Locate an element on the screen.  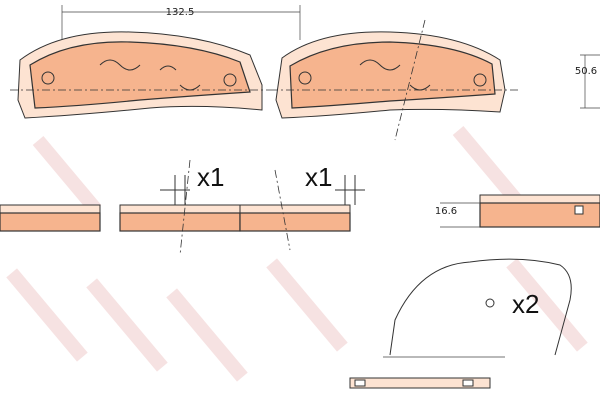
side-view-right: 16.6 is located at coordinates (517, 211).